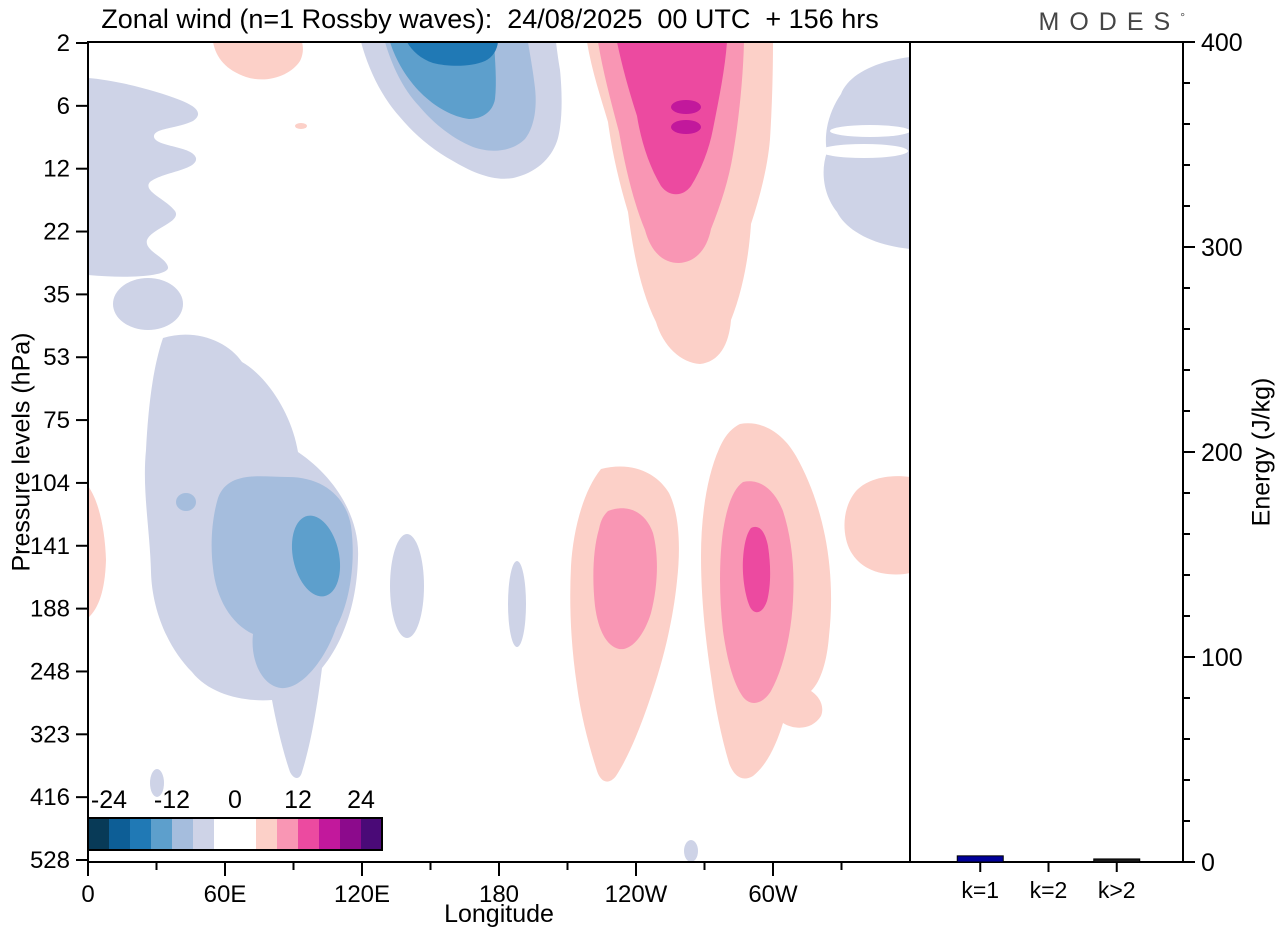 The height and width of the screenshot is (930, 1280). What do you see at coordinates (50, 483) in the screenshot?
I see `pressure-tick-label: 104` at bounding box center [50, 483].